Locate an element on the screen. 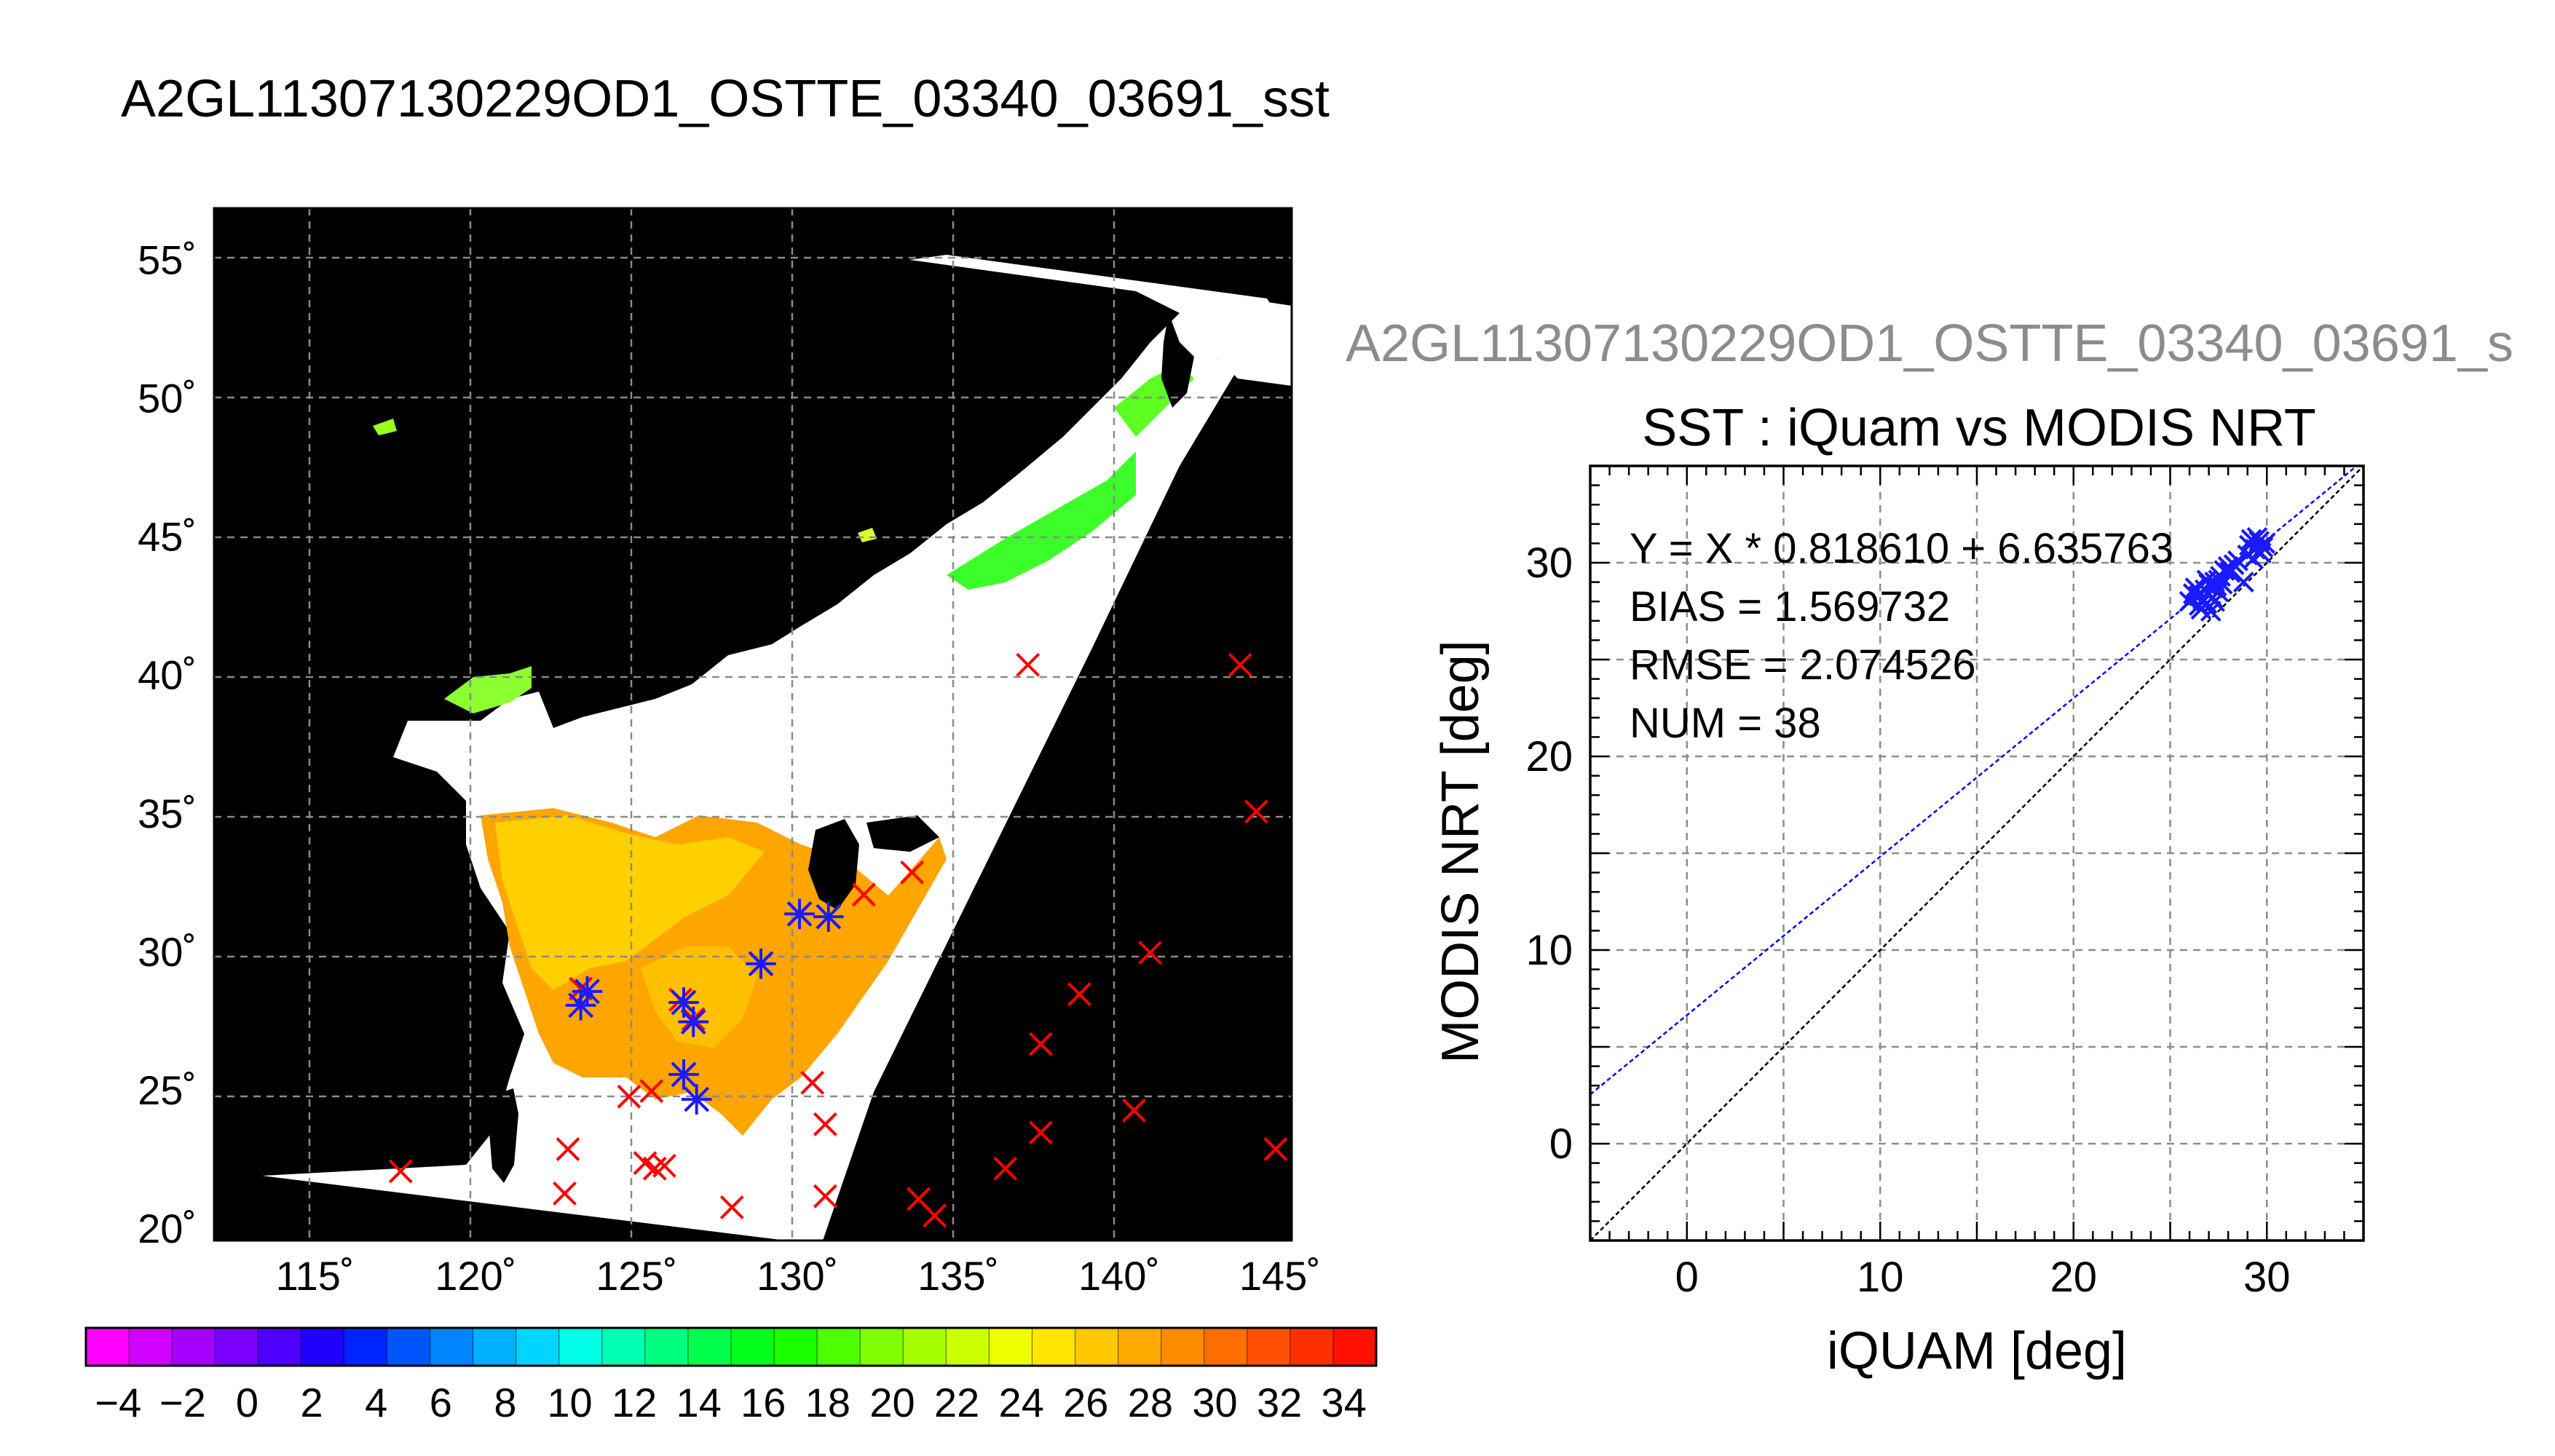 This screenshot has width=2555, height=1456. x-tick-label: 0 is located at coordinates (1687, 1277).